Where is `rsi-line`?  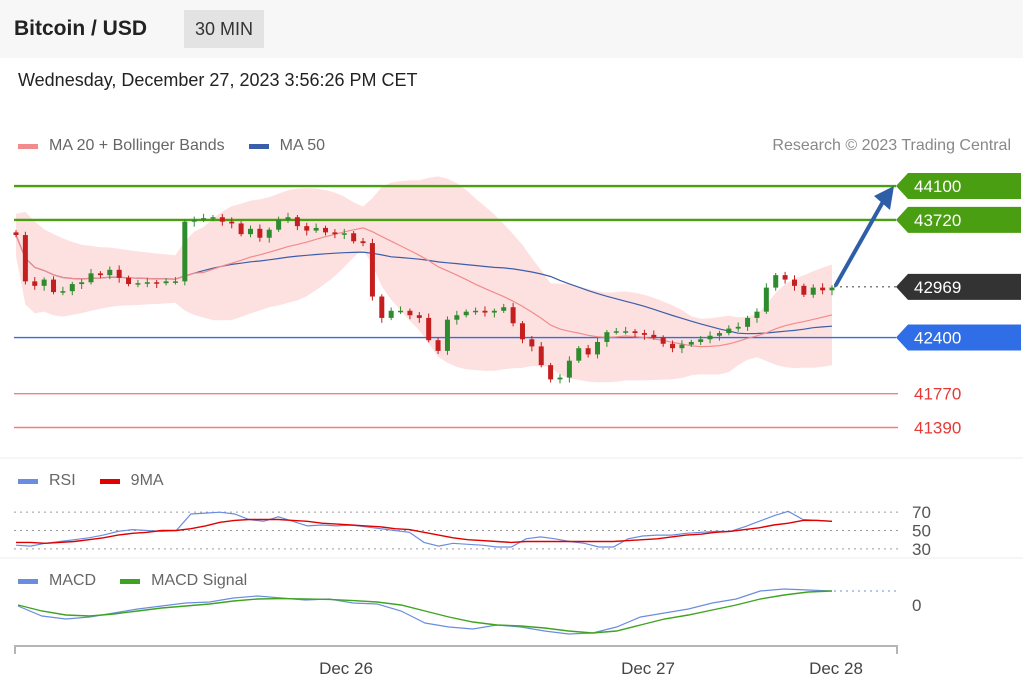 rsi-line is located at coordinates (424, 529).